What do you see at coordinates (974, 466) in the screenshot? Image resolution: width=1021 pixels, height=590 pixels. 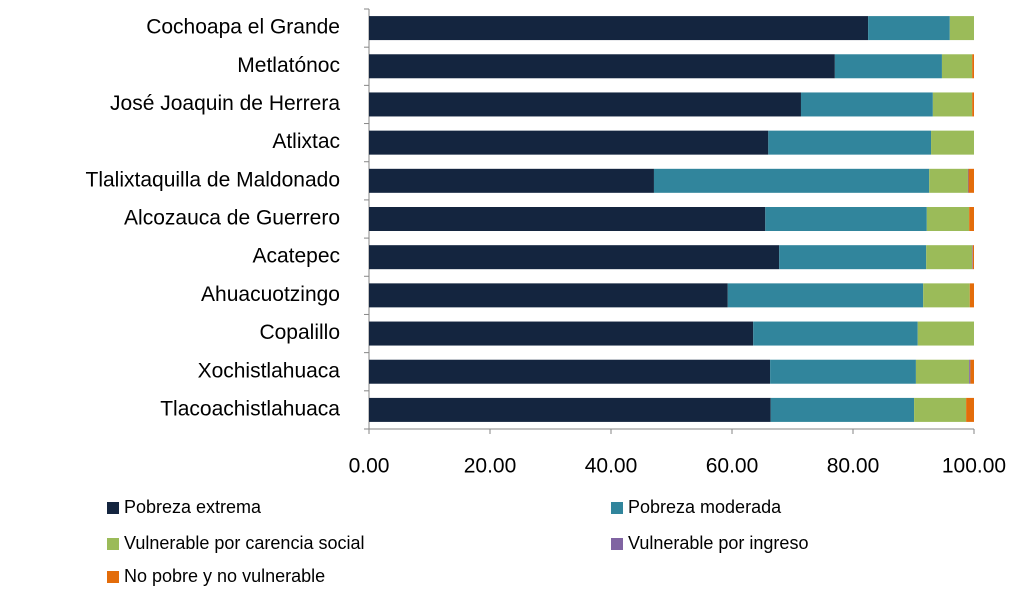 I see `x-tick-label: 100.00` at bounding box center [974, 466].